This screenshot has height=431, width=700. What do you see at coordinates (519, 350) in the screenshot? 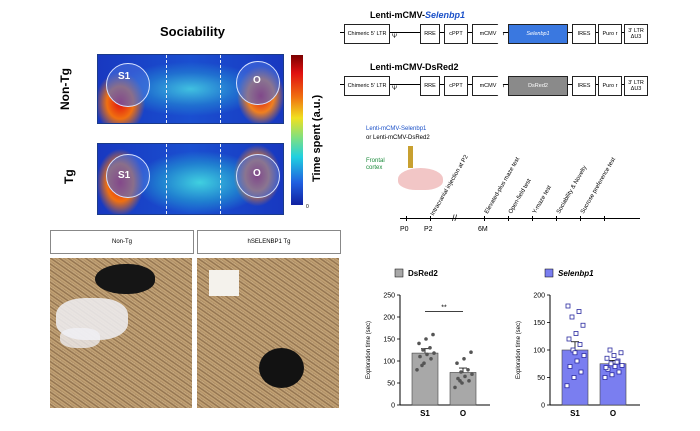
I see `y-axis-label: Exploration time (sec)` at bounding box center [519, 350].